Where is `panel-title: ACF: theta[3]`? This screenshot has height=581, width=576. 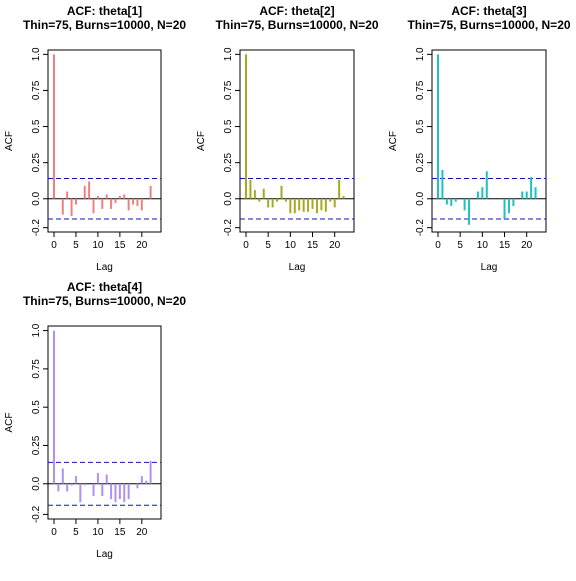 panel-title: ACF: theta[3] is located at coordinates (488, 11).